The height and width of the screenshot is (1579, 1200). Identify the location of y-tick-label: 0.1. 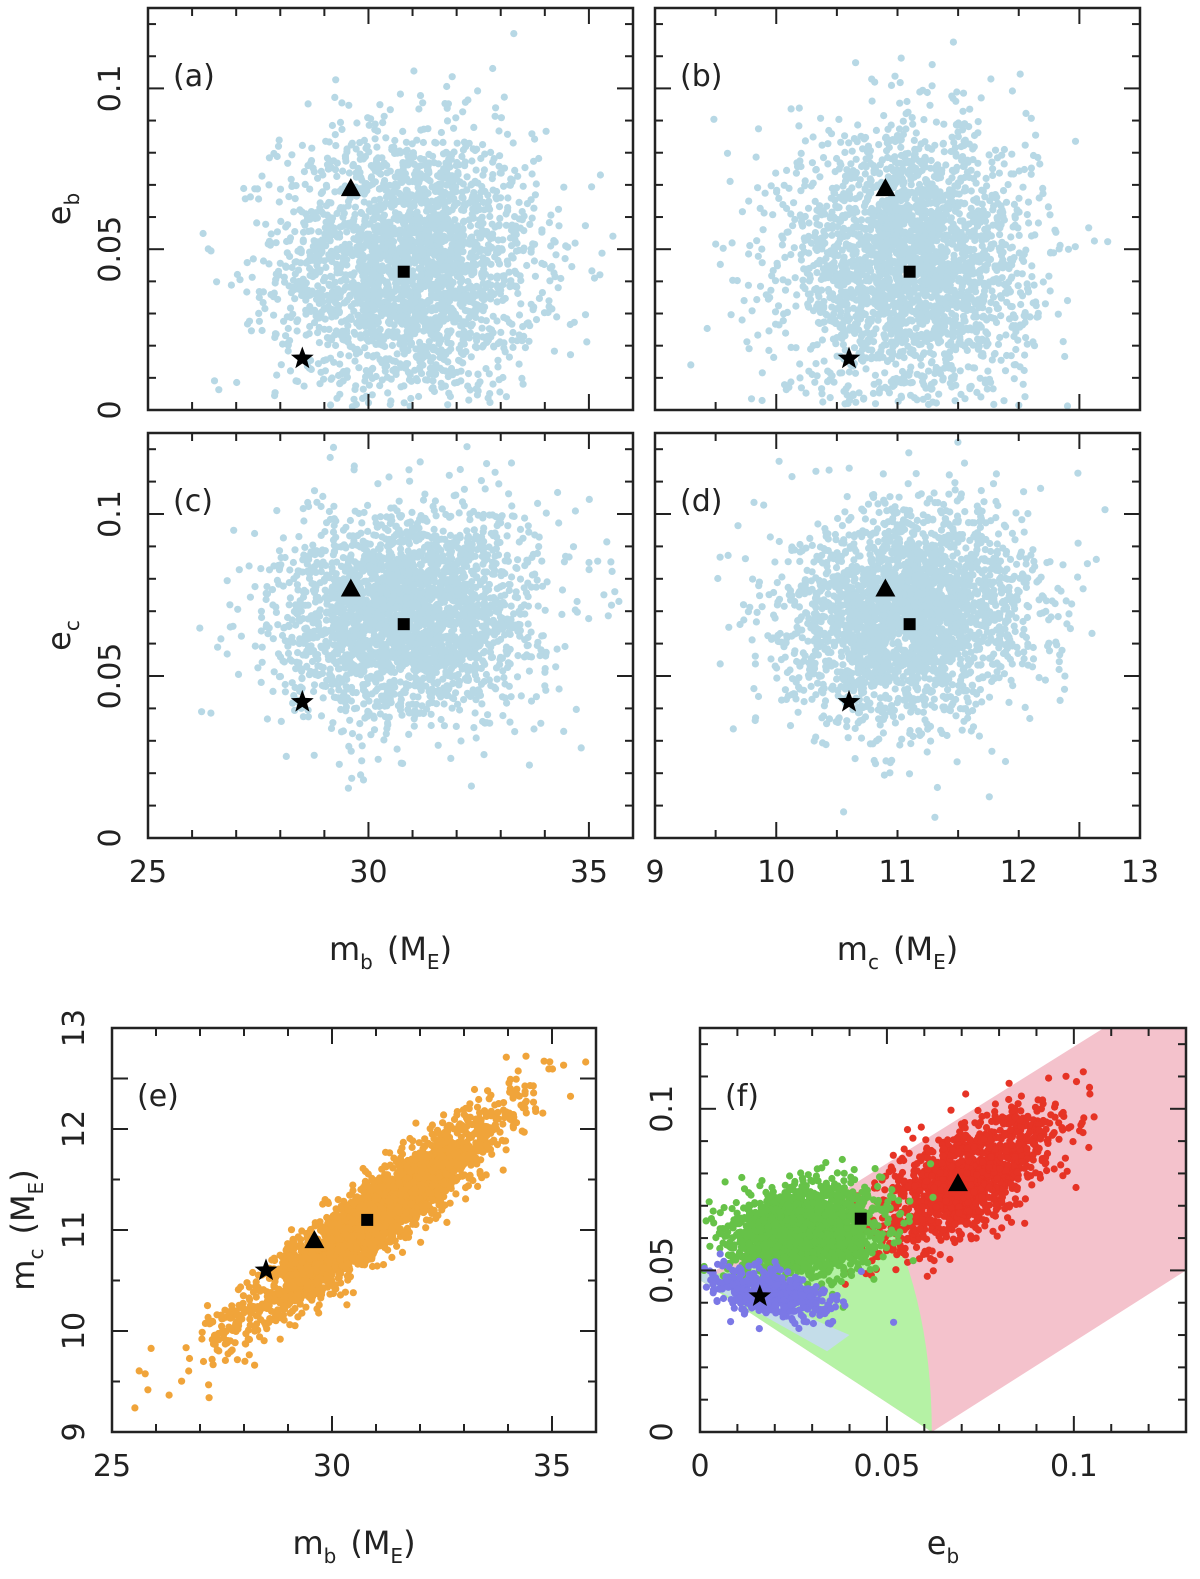
(110, 89).